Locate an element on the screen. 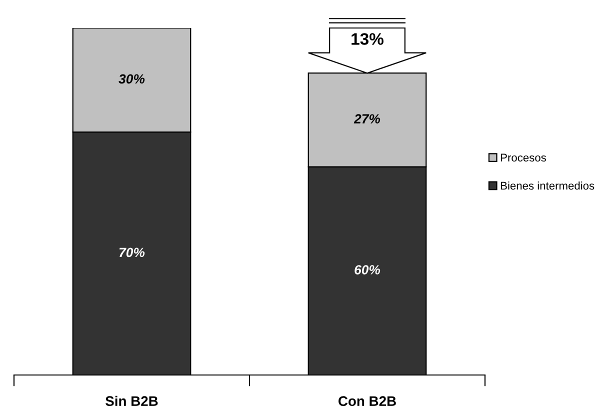 The width and height of the screenshot is (595, 411). data-label: 70% is located at coordinates (132, 253).